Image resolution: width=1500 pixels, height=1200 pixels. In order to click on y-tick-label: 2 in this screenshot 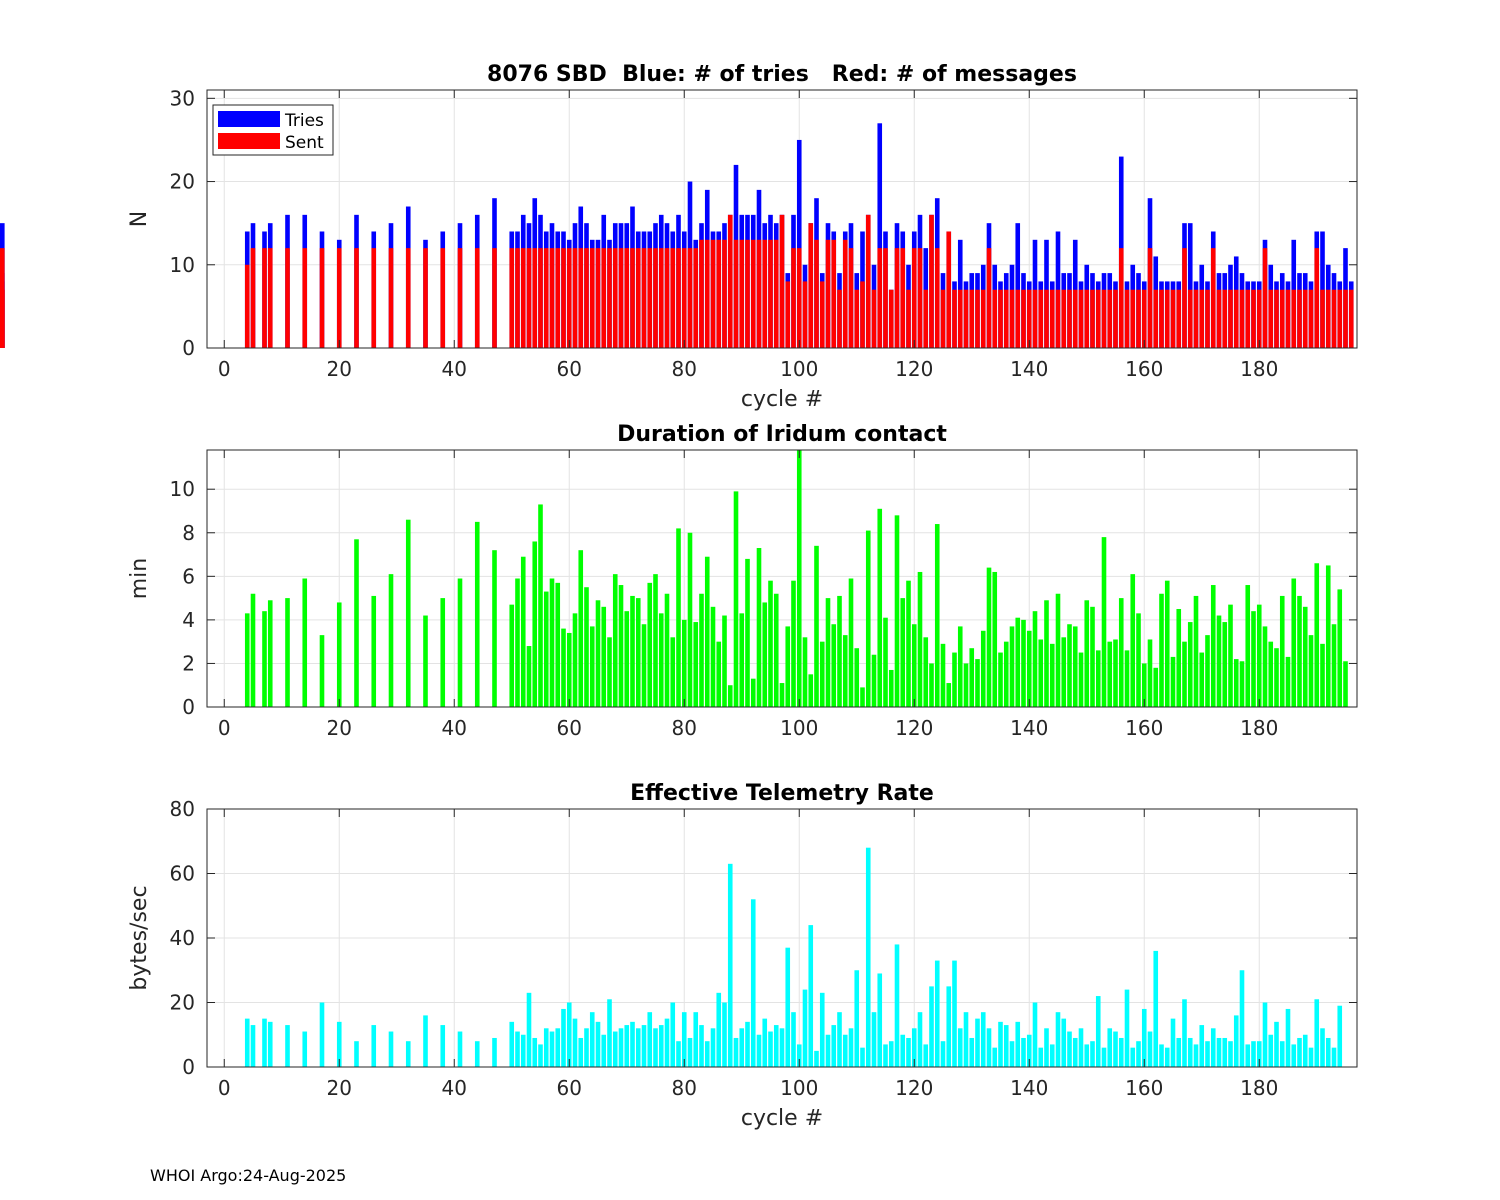, I will do `click(188, 663)`.